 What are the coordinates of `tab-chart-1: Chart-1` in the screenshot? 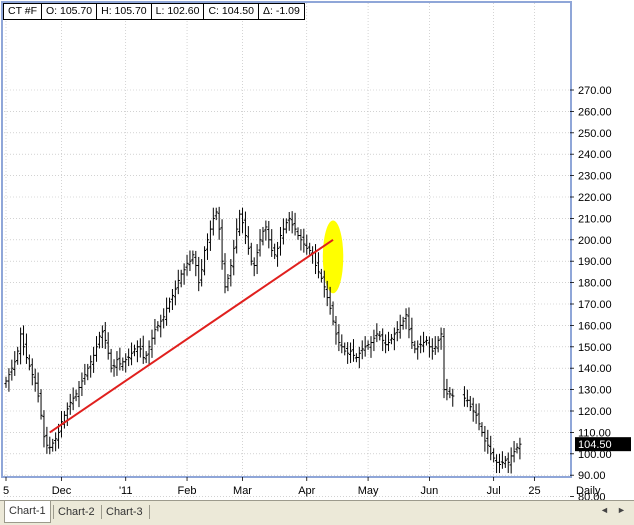 It's located at (27, 512).